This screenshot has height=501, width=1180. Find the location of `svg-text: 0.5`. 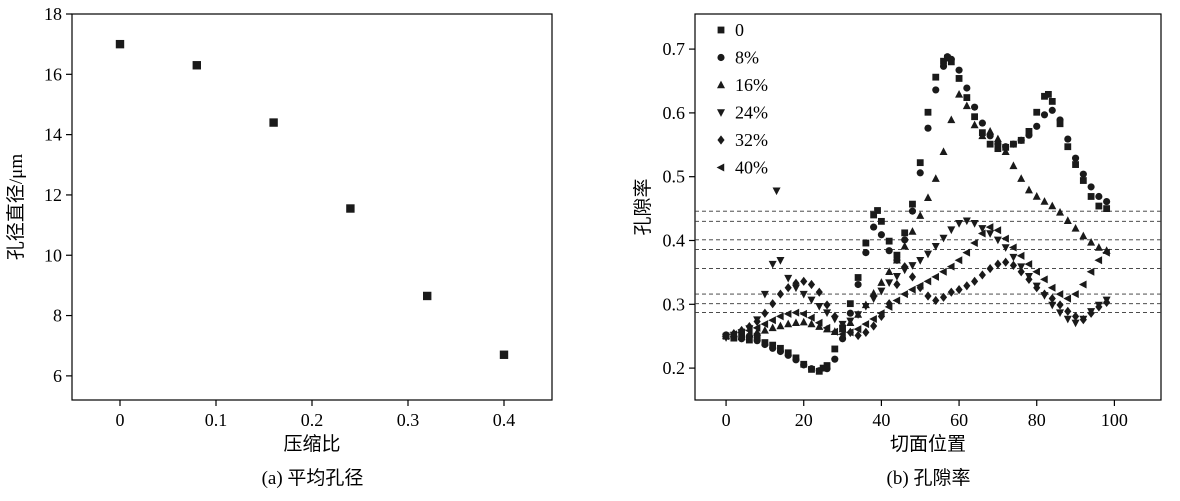

svg-text: 0.5 is located at coordinates (674, 177).